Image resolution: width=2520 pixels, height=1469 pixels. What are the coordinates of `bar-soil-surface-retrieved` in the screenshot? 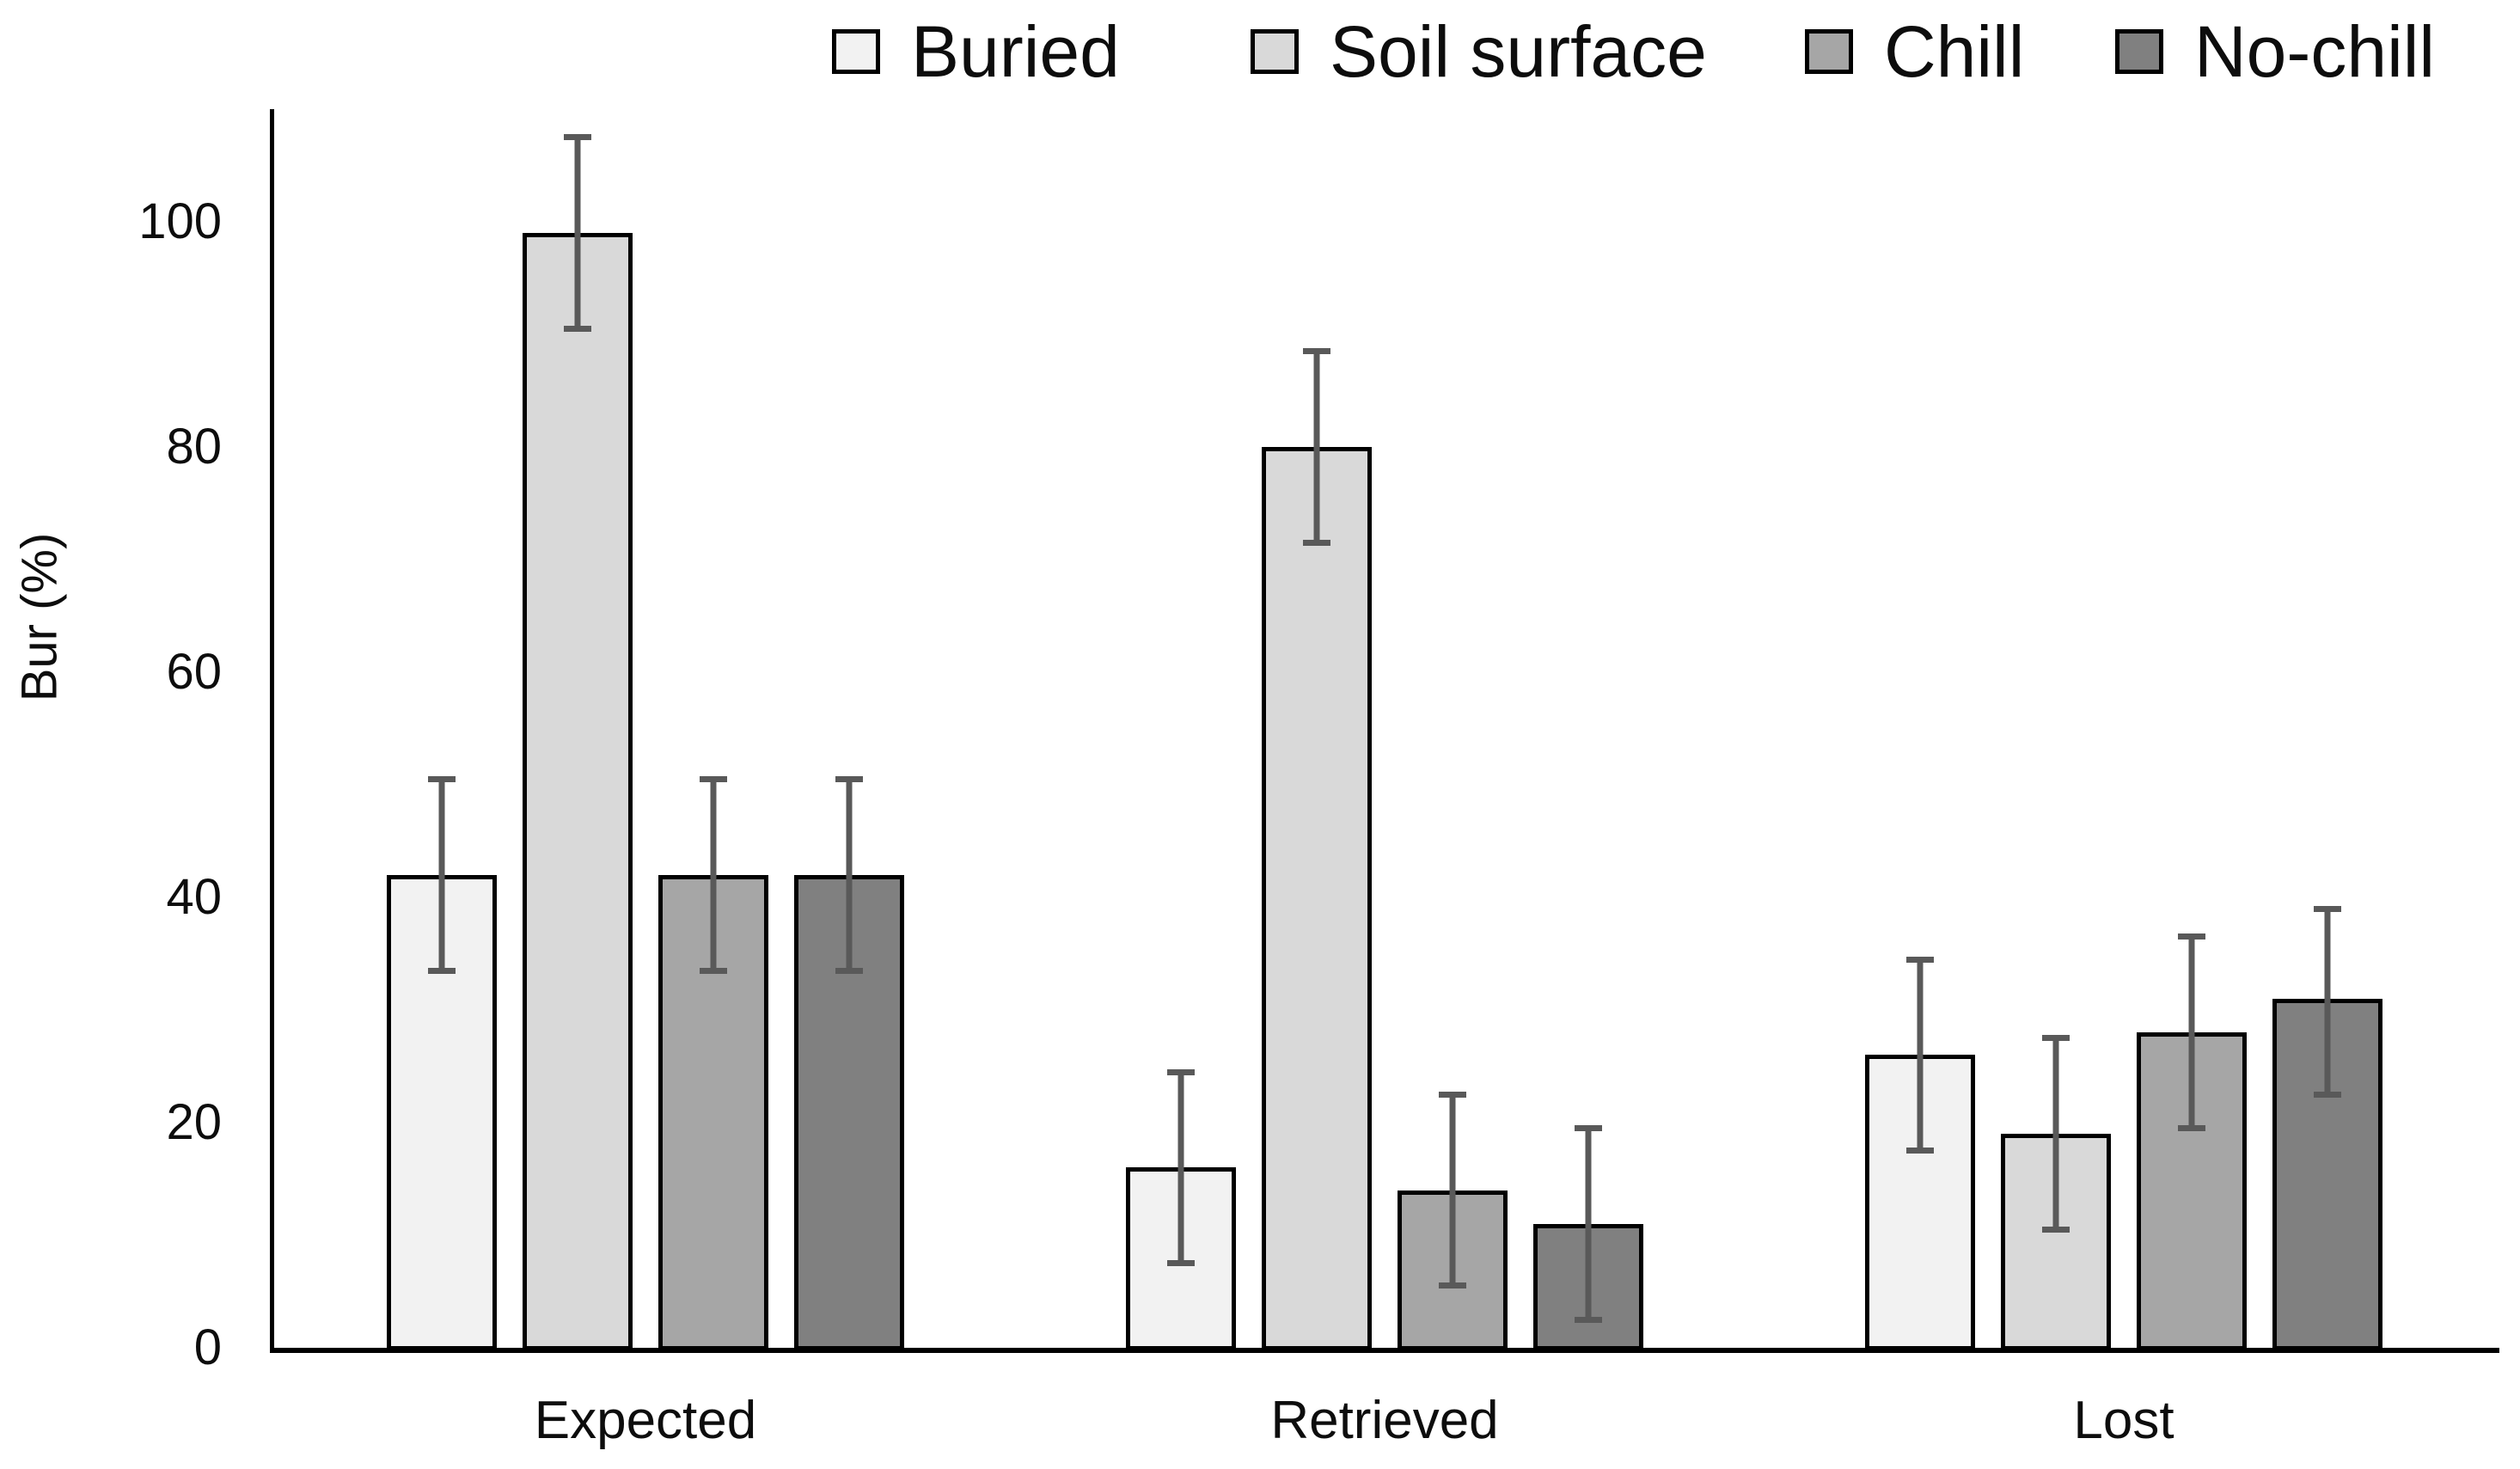 It's located at (1317, 898).